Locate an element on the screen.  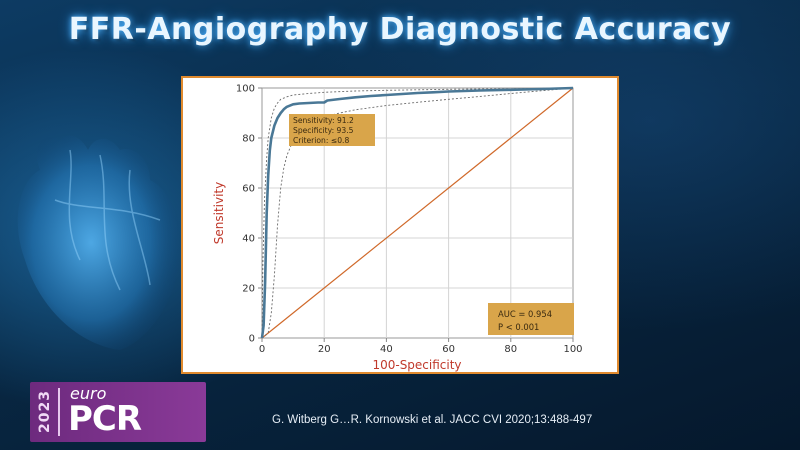
logo-separator is located at coordinates (59, 412).